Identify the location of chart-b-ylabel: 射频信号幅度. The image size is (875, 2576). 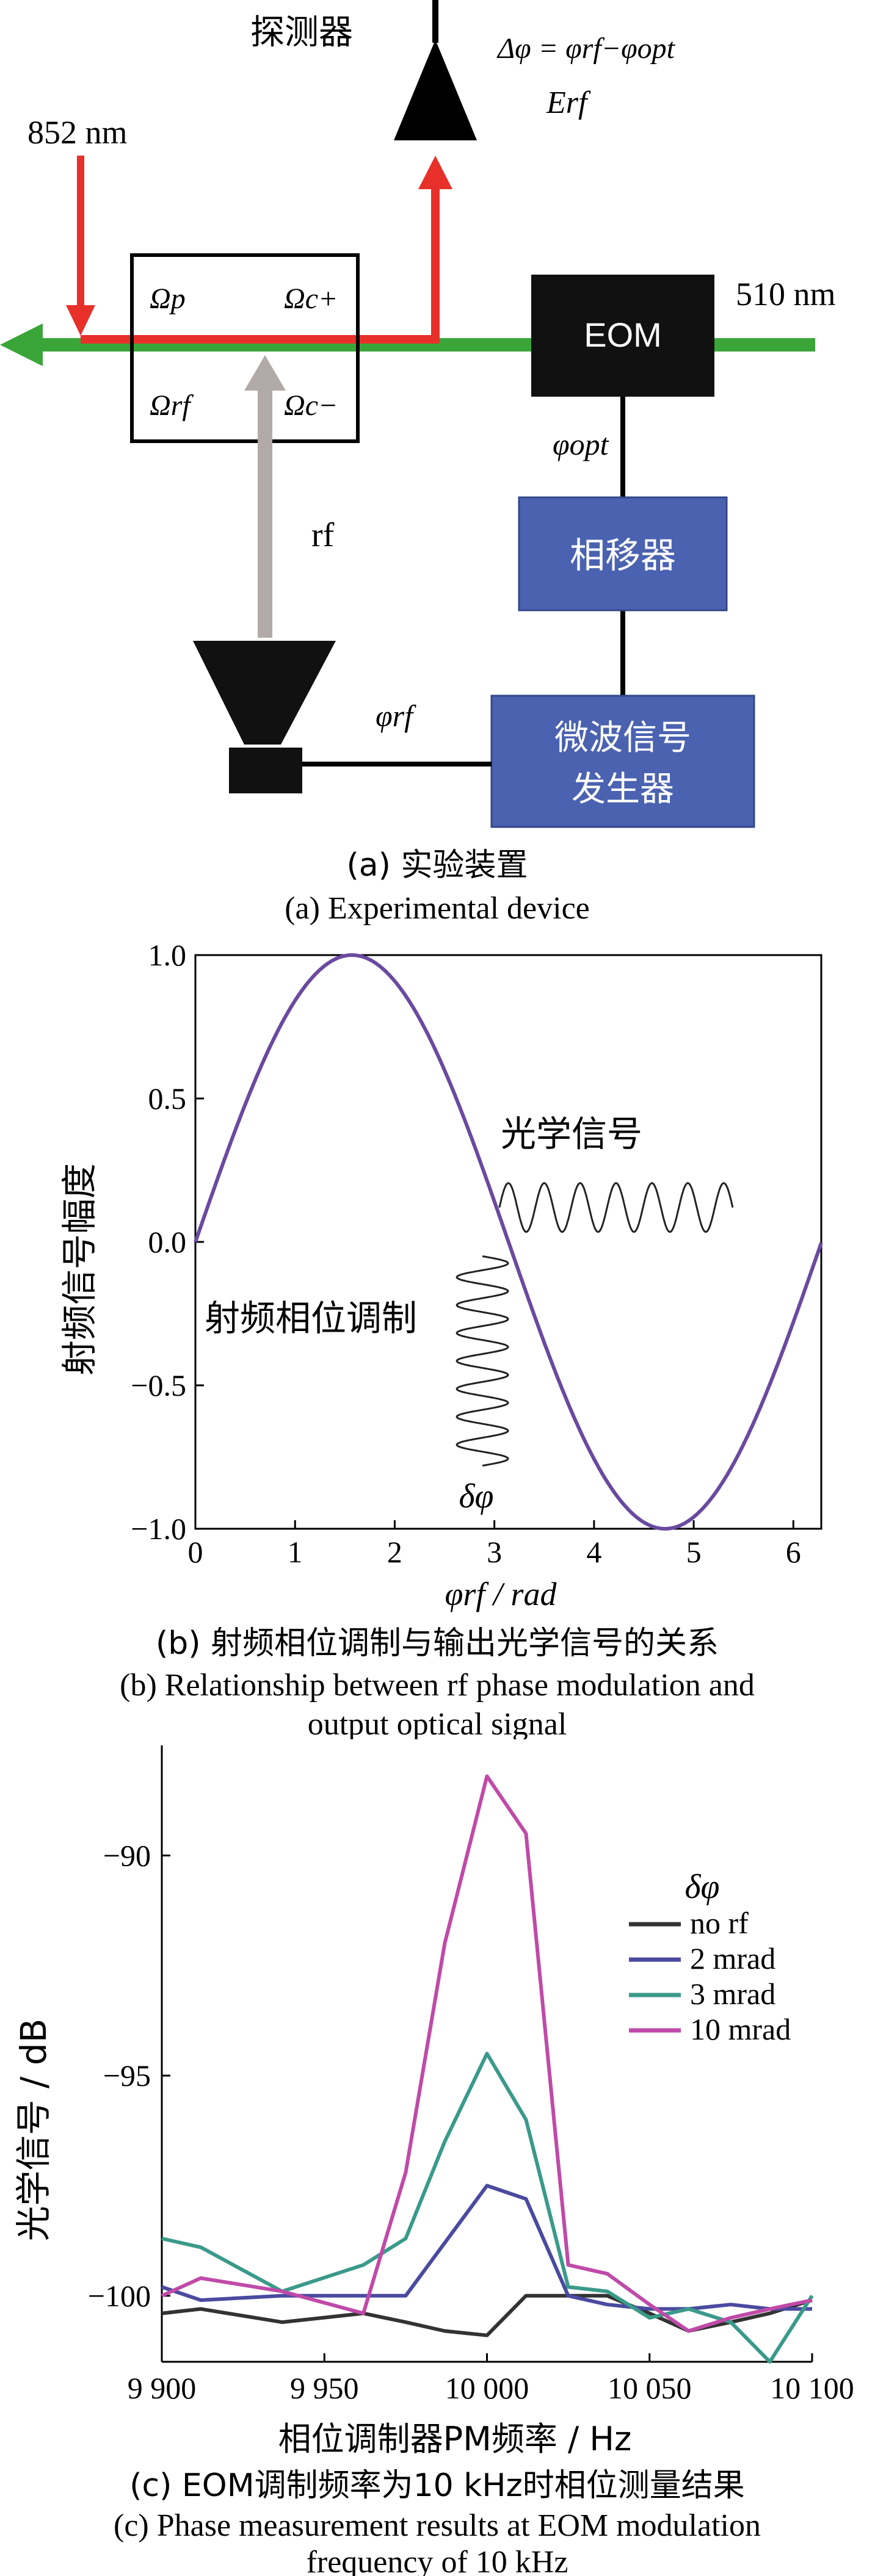
(79, 1269).